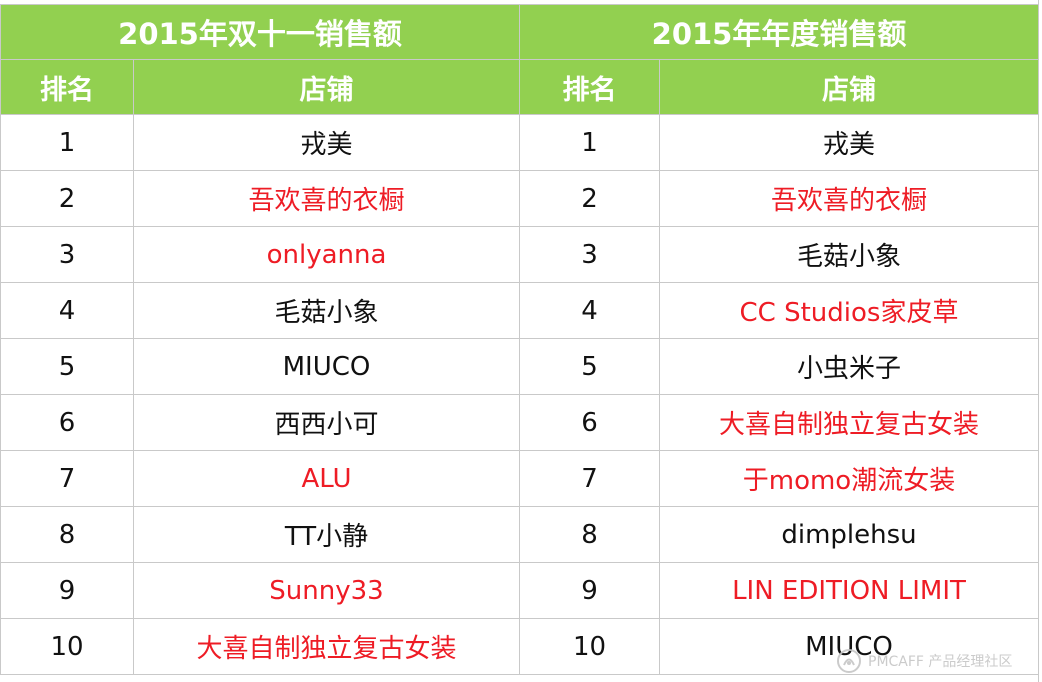 The height and width of the screenshot is (682, 1042). Describe the element at coordinates (67, 142) in the screenshot. I see `left-rank-cell: 1` at that location.